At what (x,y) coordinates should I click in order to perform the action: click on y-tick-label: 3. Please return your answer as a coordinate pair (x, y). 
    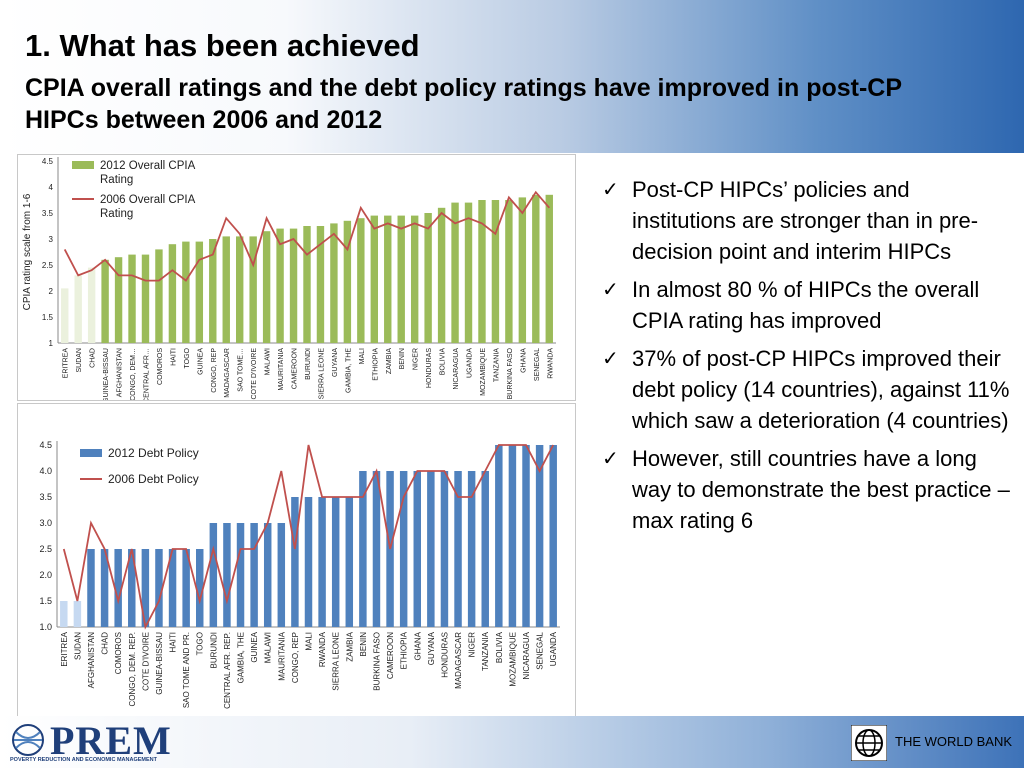
    Looking at the image, I should click on (51, 239).